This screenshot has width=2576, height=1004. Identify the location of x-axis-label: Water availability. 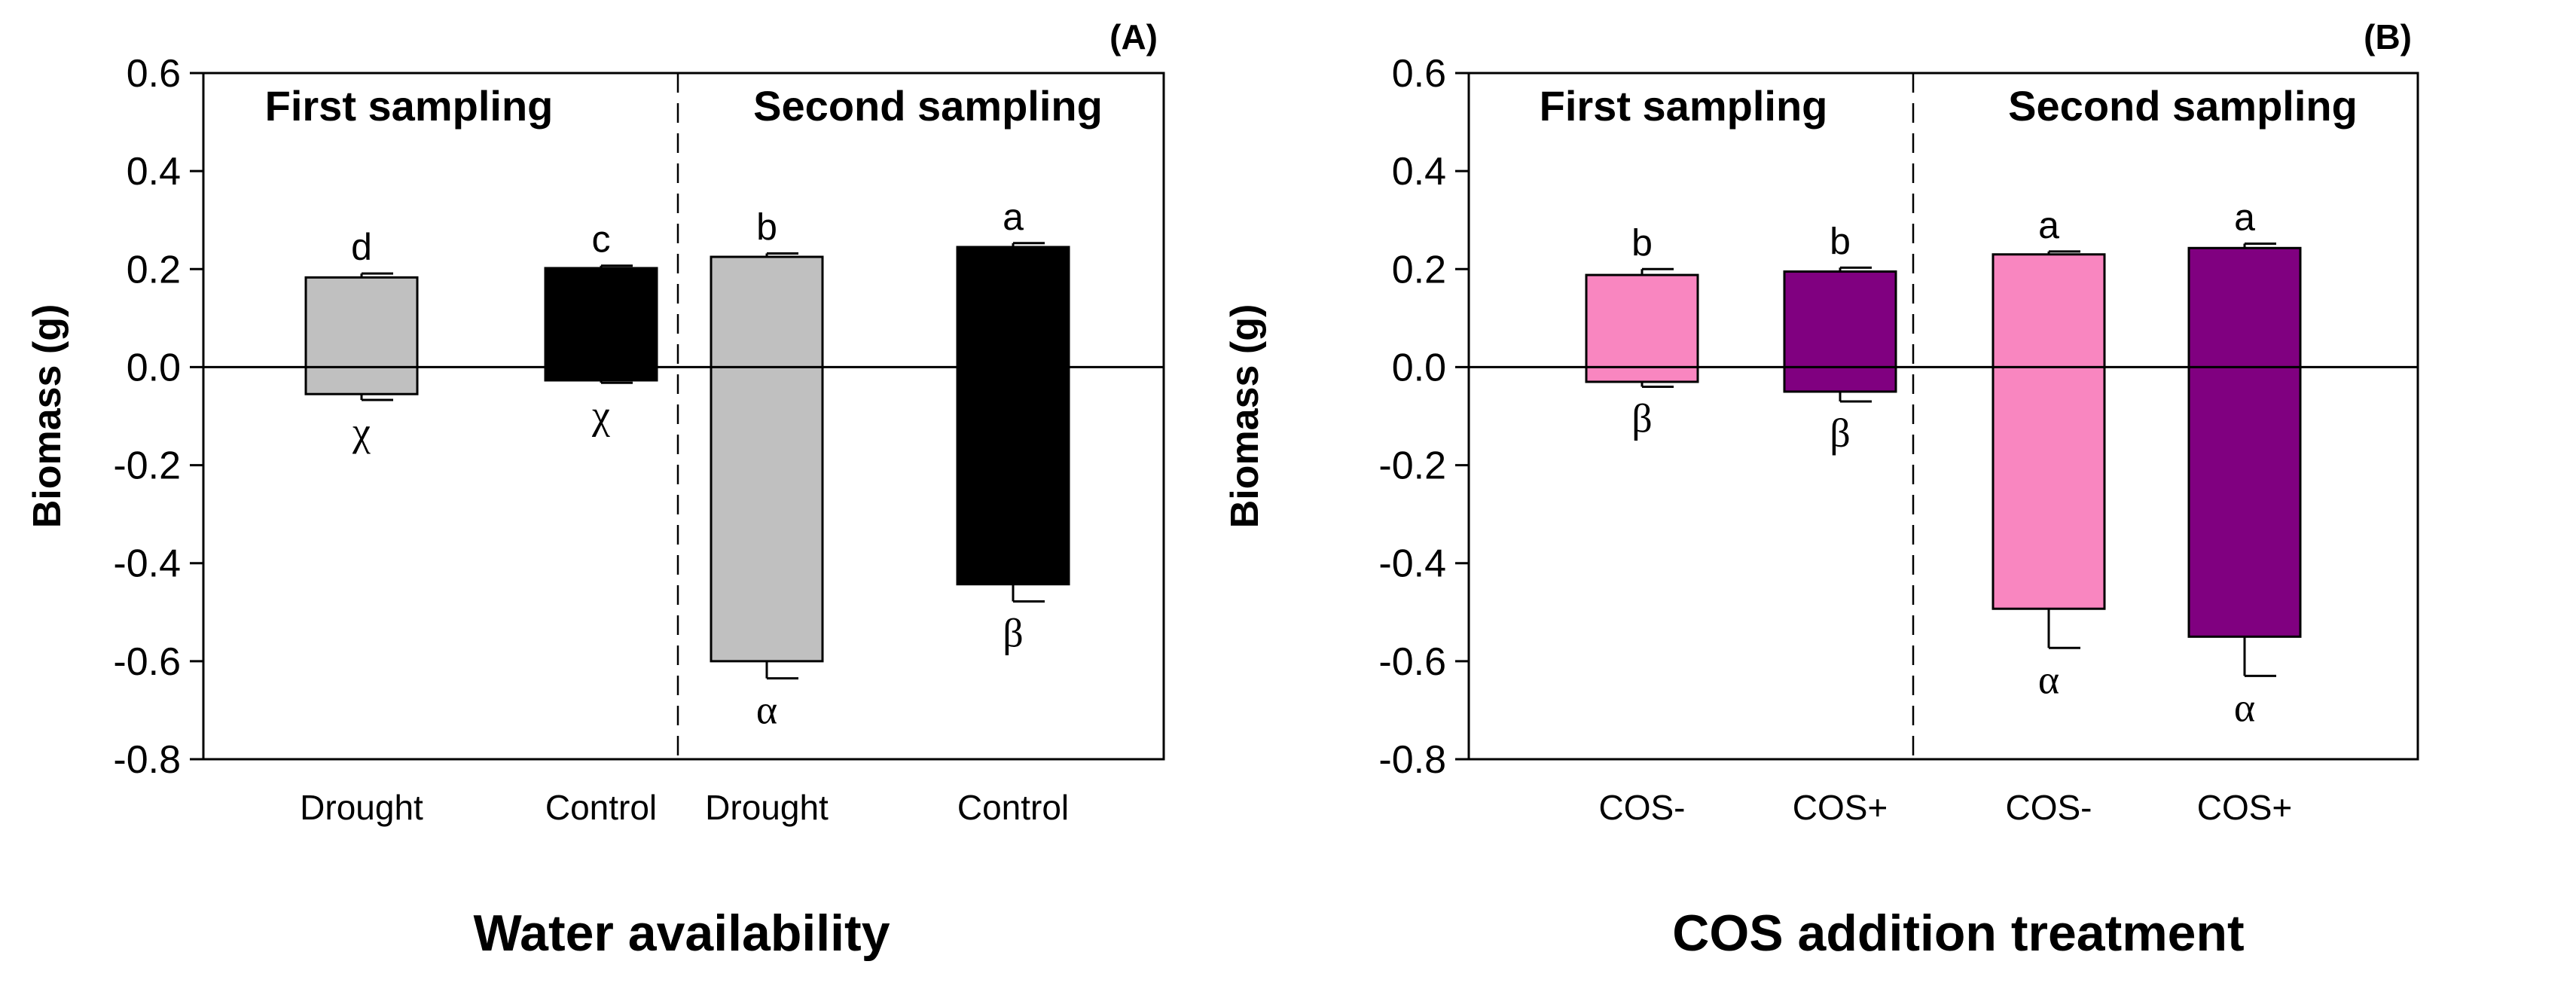
(682, 933).